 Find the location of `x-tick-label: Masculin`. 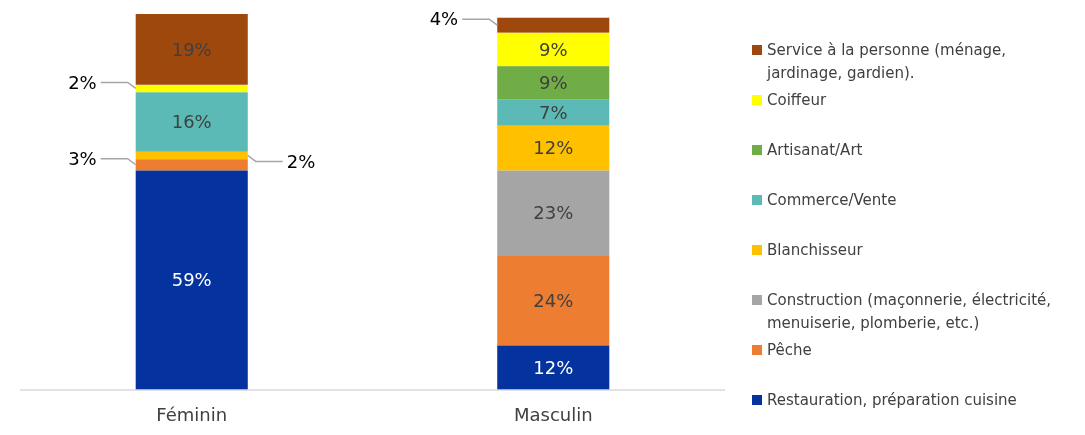

x-tick-label: Masculin is located at coordinates (553, 415).